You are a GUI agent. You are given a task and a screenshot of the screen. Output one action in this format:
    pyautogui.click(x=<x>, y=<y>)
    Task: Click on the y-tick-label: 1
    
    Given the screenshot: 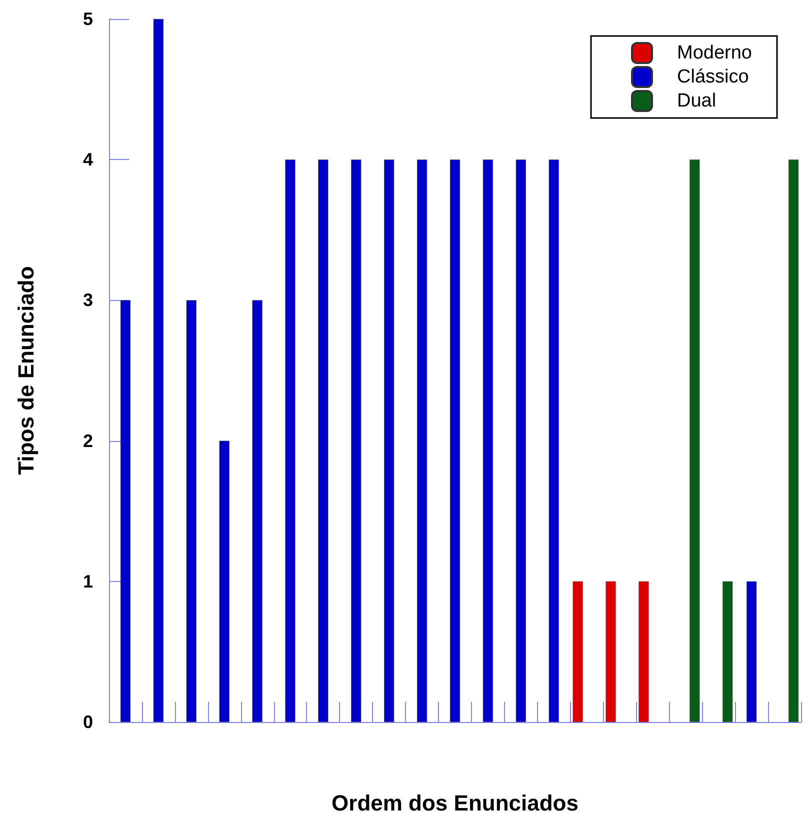 What is the action you would take?
    pyautogui.click(x=87, y=581)
    